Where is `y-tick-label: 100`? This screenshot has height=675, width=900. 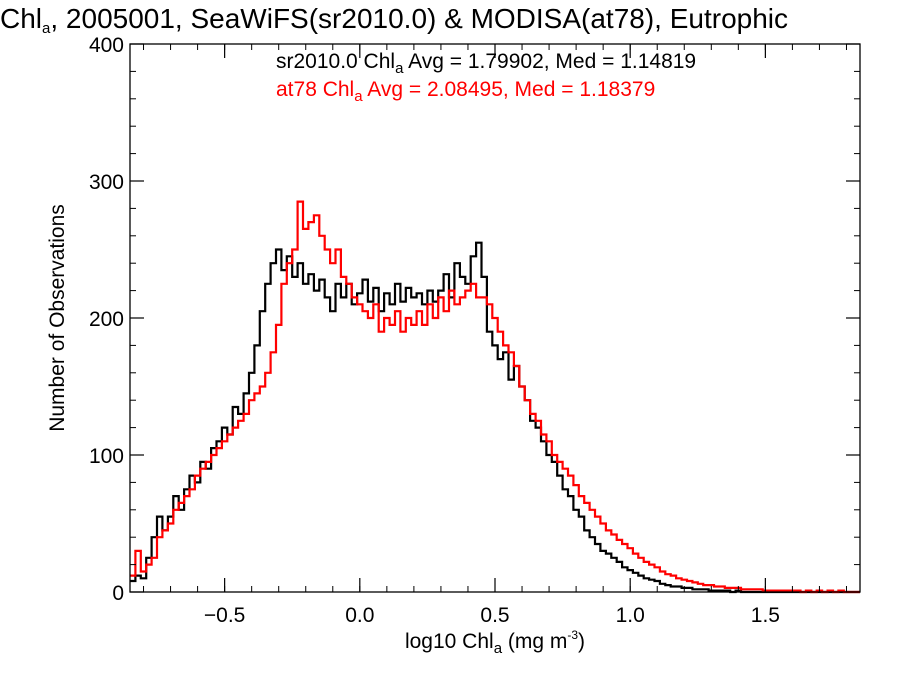 y-tick-label: 100 is located at coordinates (106, 456).